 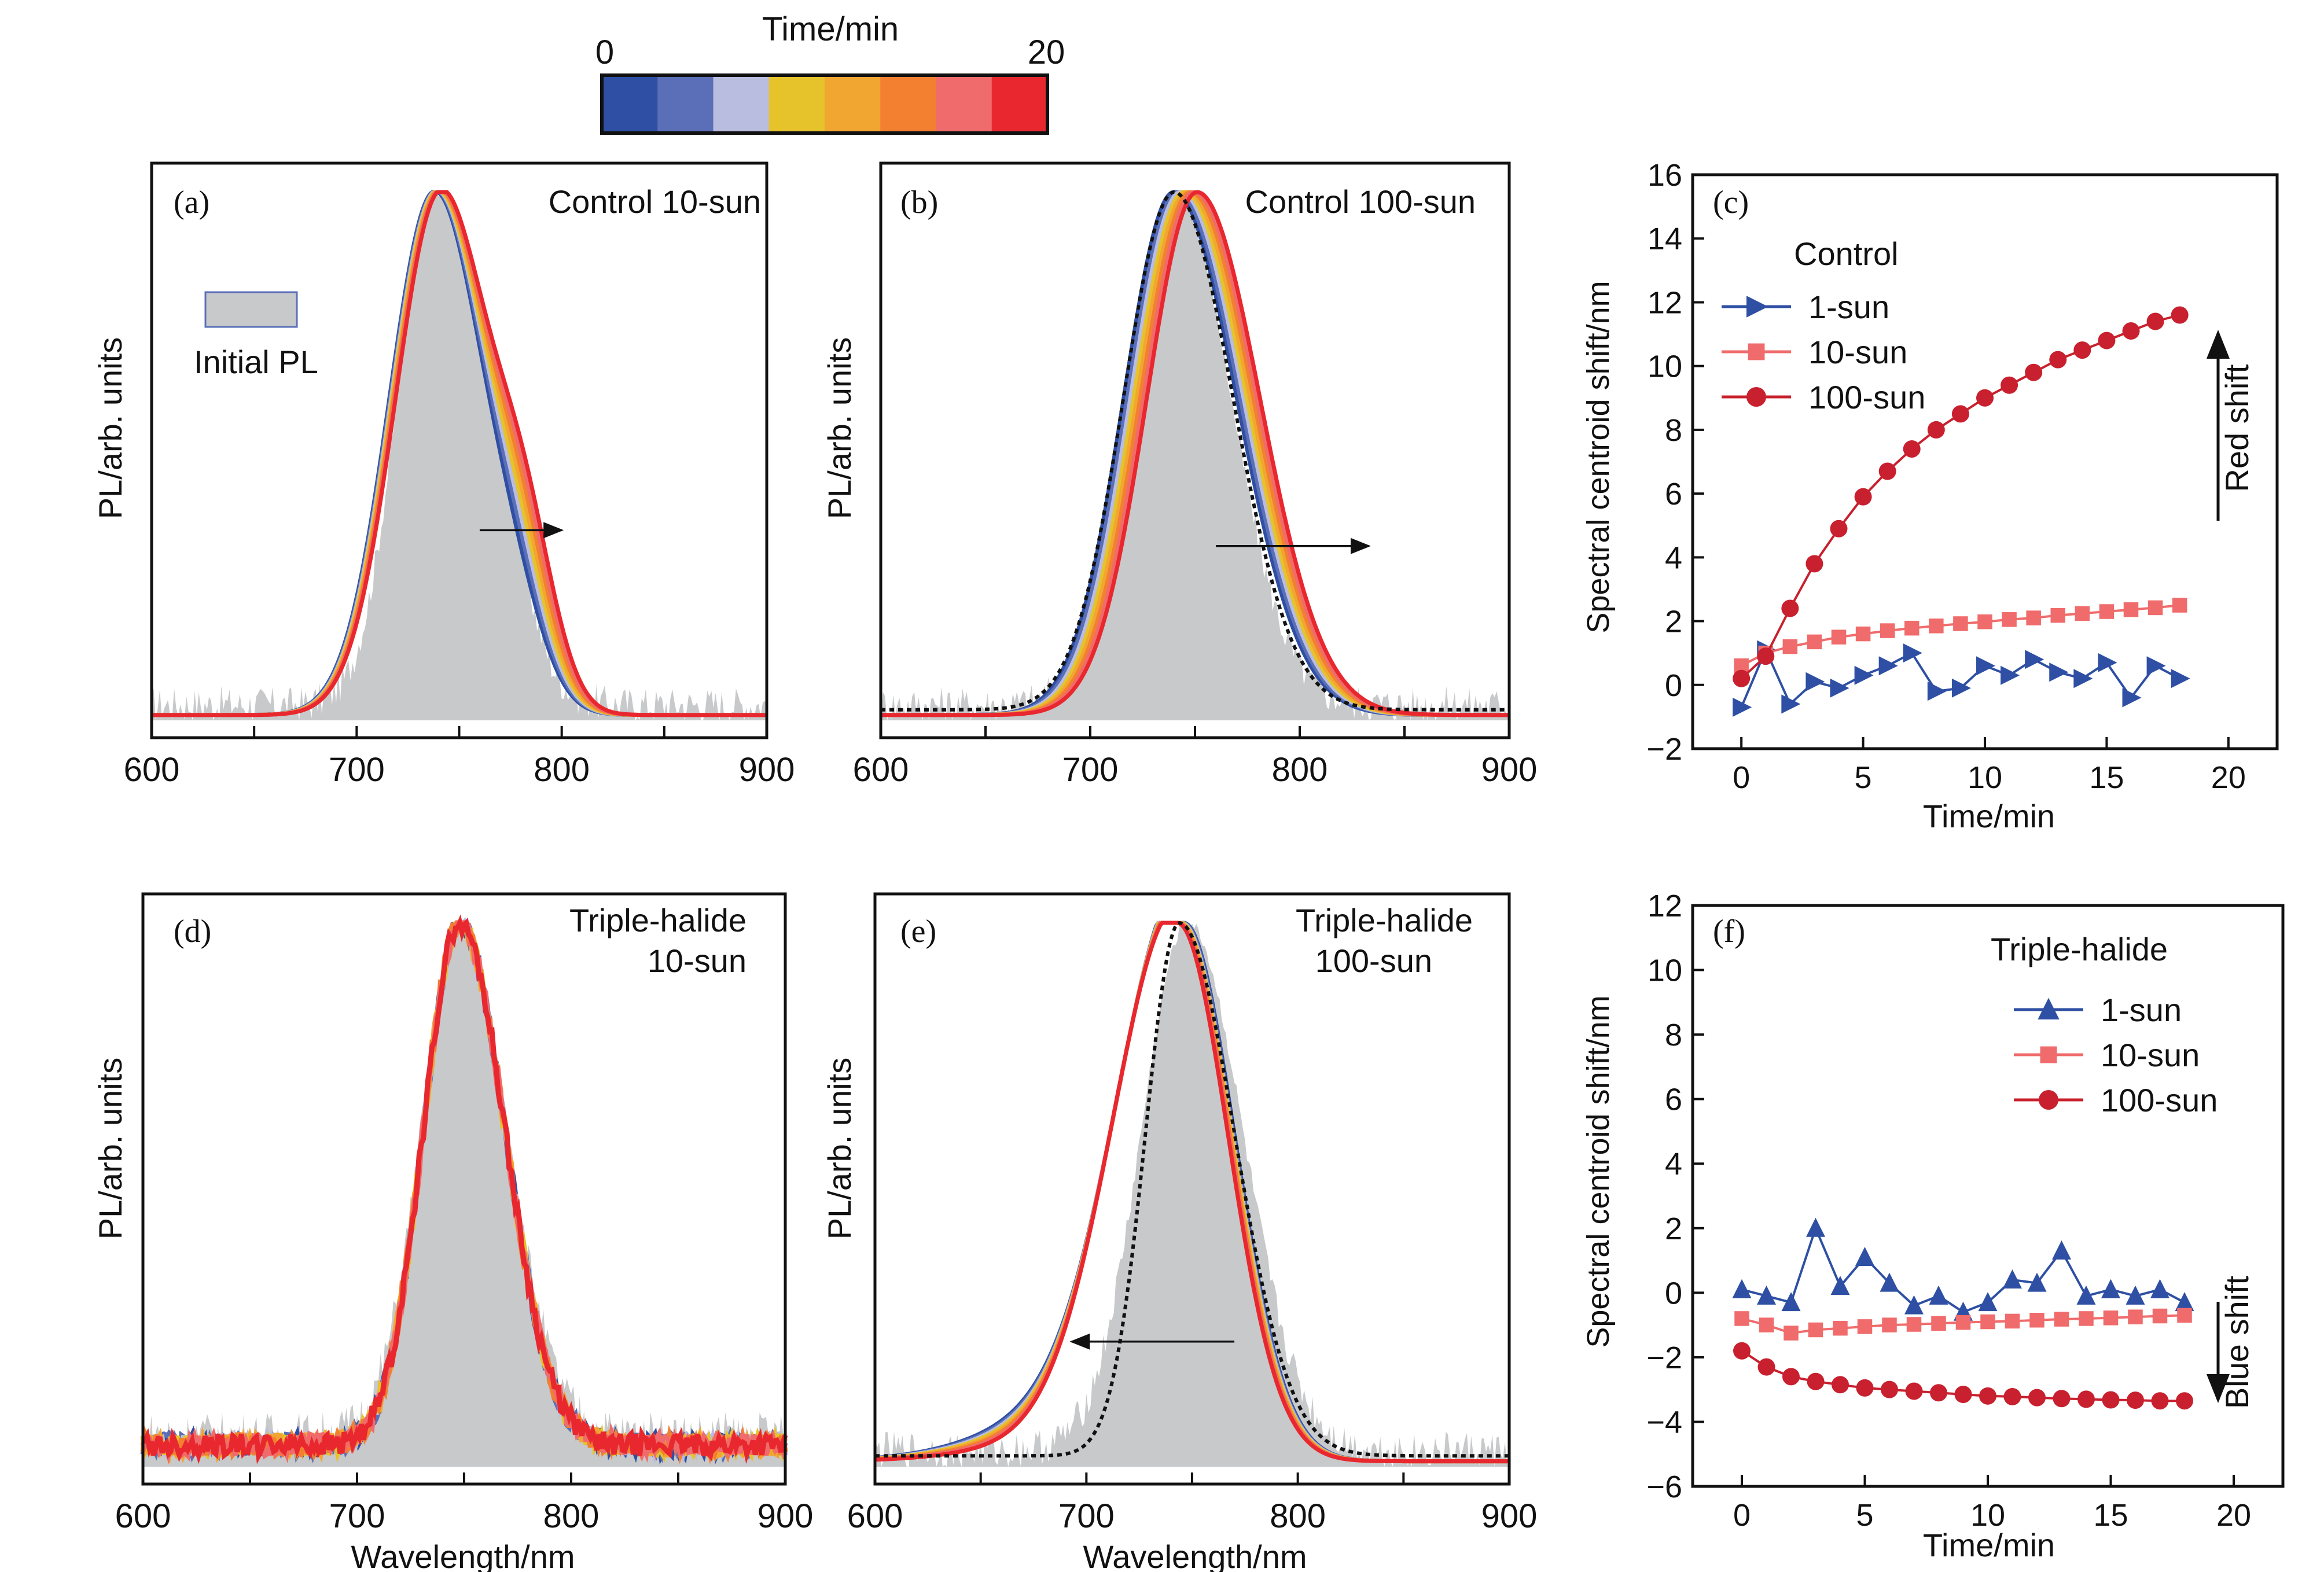 What do you see at coordinates (1673, 1035) in the screenshot?
I see `y-tick-label: 8` at bounding box center [1673, 1035].